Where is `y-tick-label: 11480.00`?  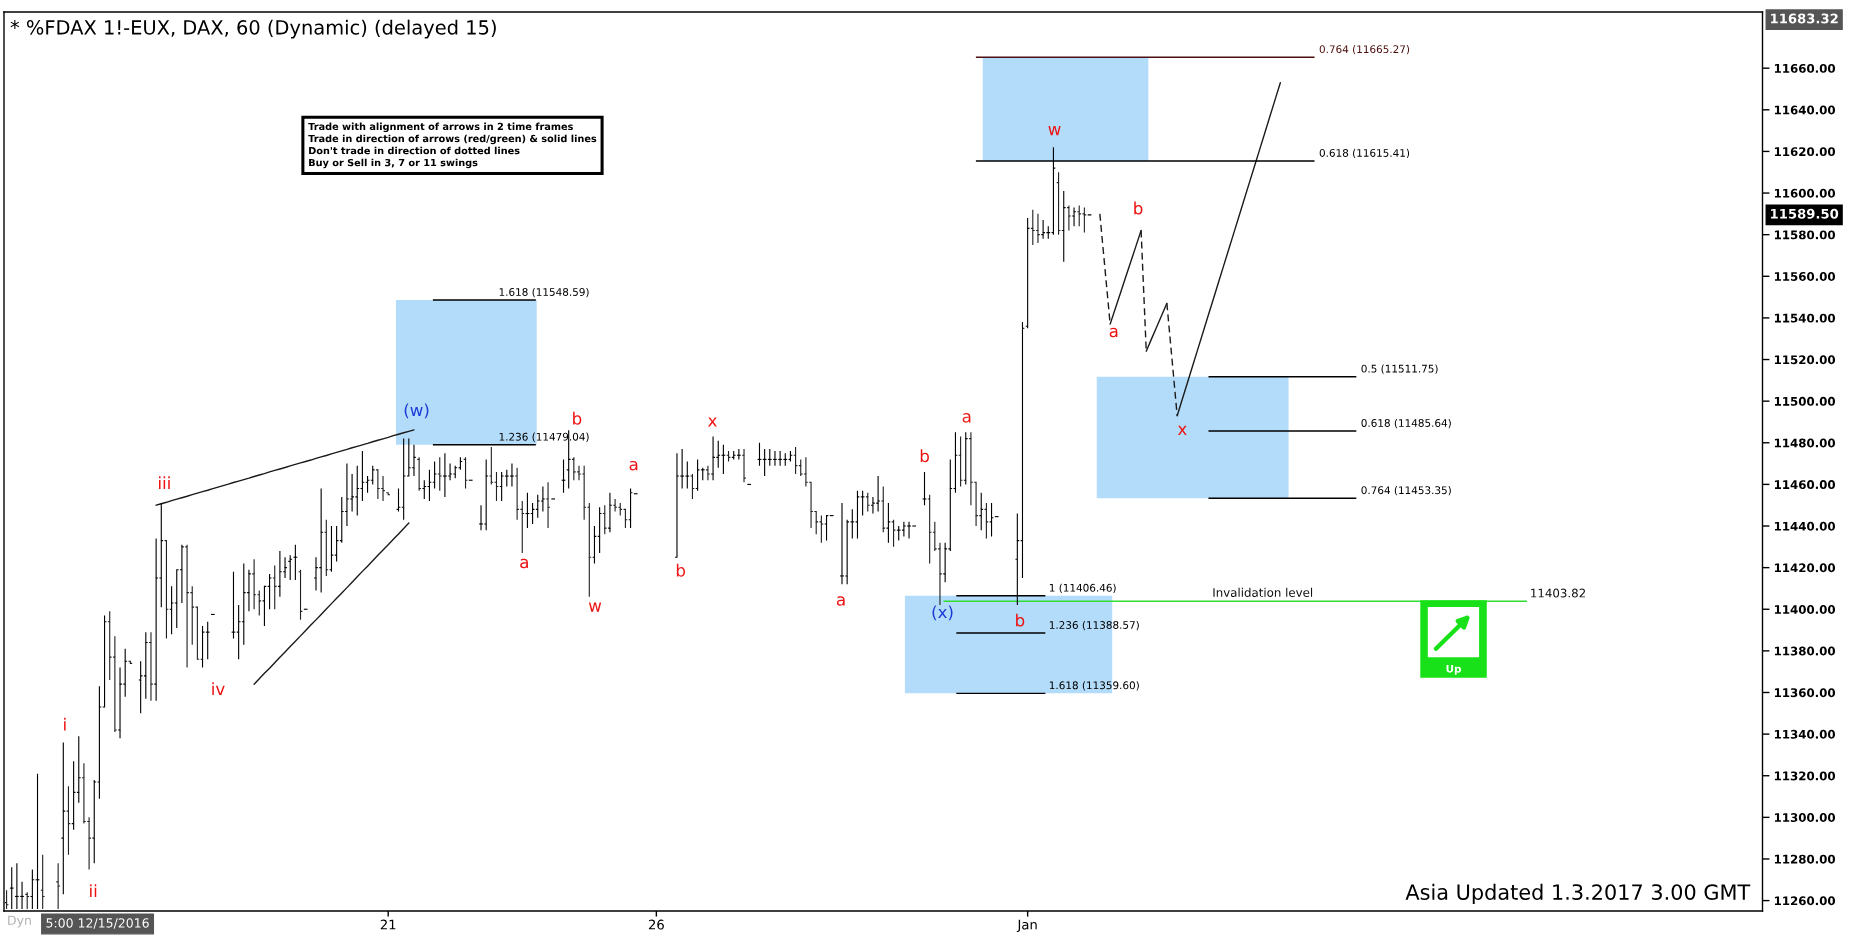
y-tick-label: 11480.00 is located at coordinates (1805, 443).